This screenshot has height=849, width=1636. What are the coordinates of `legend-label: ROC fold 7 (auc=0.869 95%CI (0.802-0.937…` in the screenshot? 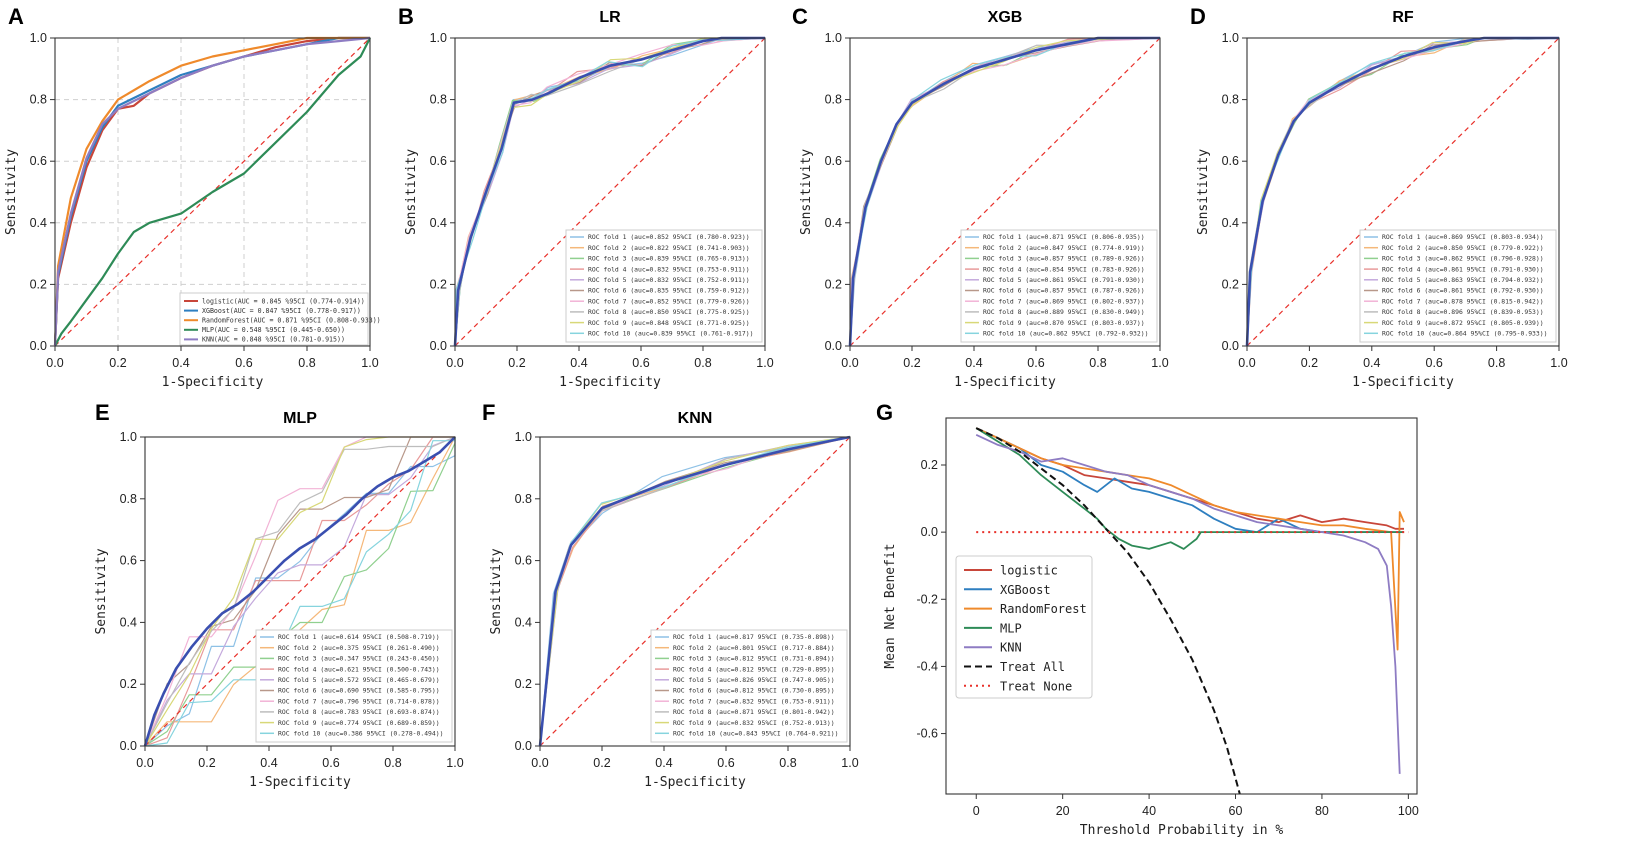 It's located at (1064, 301).